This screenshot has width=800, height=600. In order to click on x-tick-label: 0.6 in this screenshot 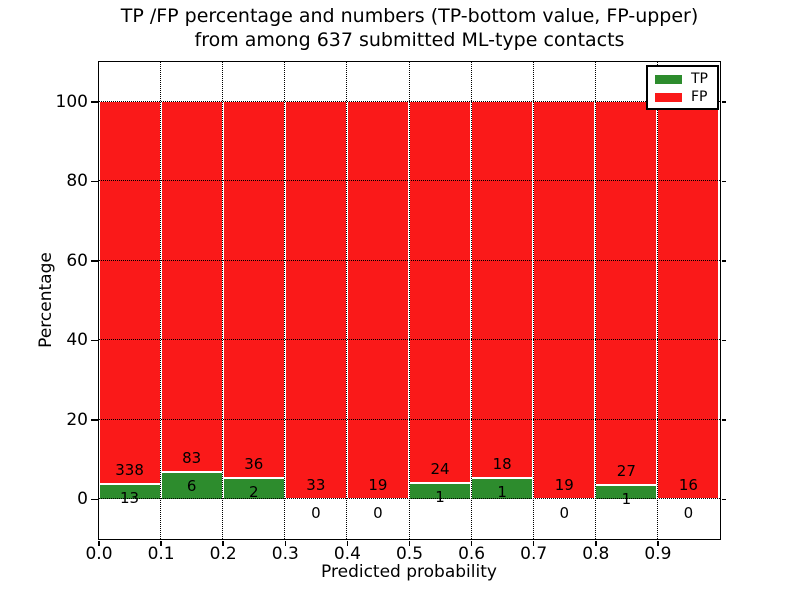, I will do `click(472, 554)`.